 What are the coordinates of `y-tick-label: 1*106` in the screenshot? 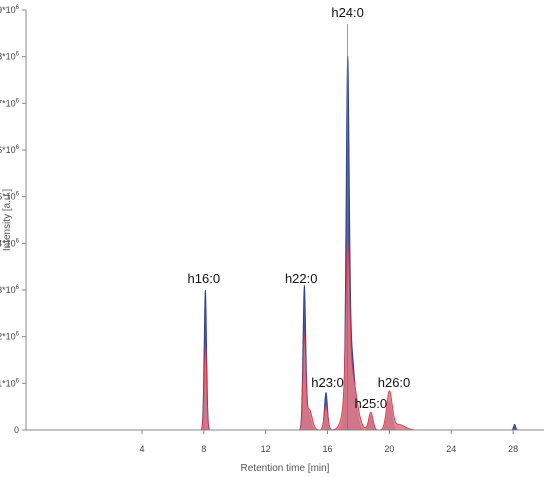 It's located at (10, 383).